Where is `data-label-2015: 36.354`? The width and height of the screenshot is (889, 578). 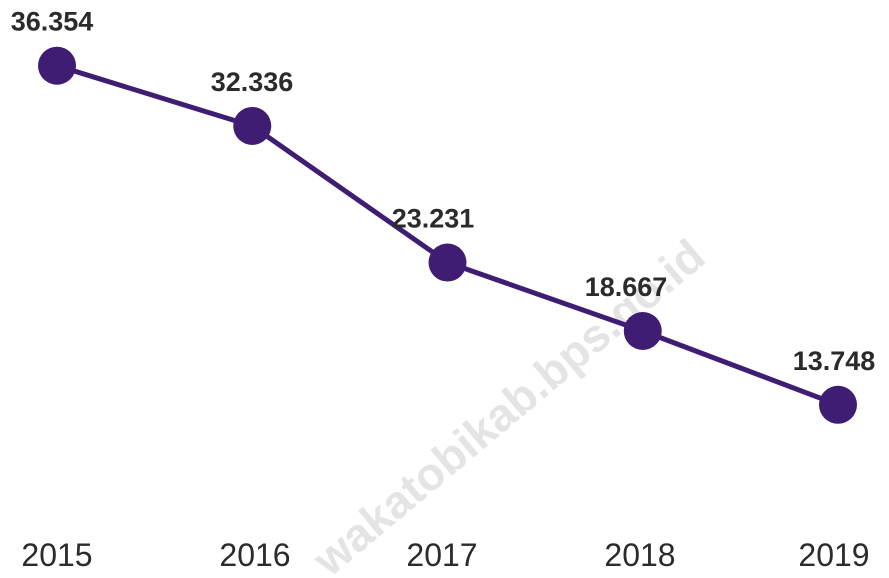 data-label-2015: 36.354 is located at coordinates (52, 22).